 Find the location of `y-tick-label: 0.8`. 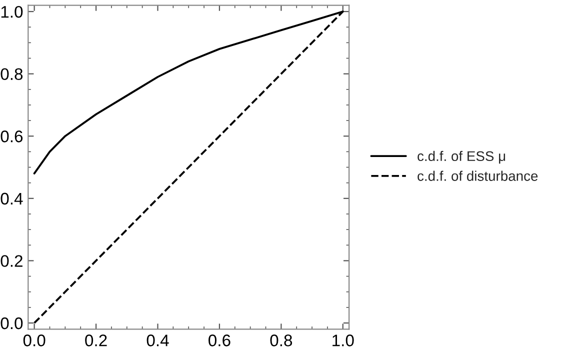

y-tick-label: 0.8 is located at coordinates (11, 74).